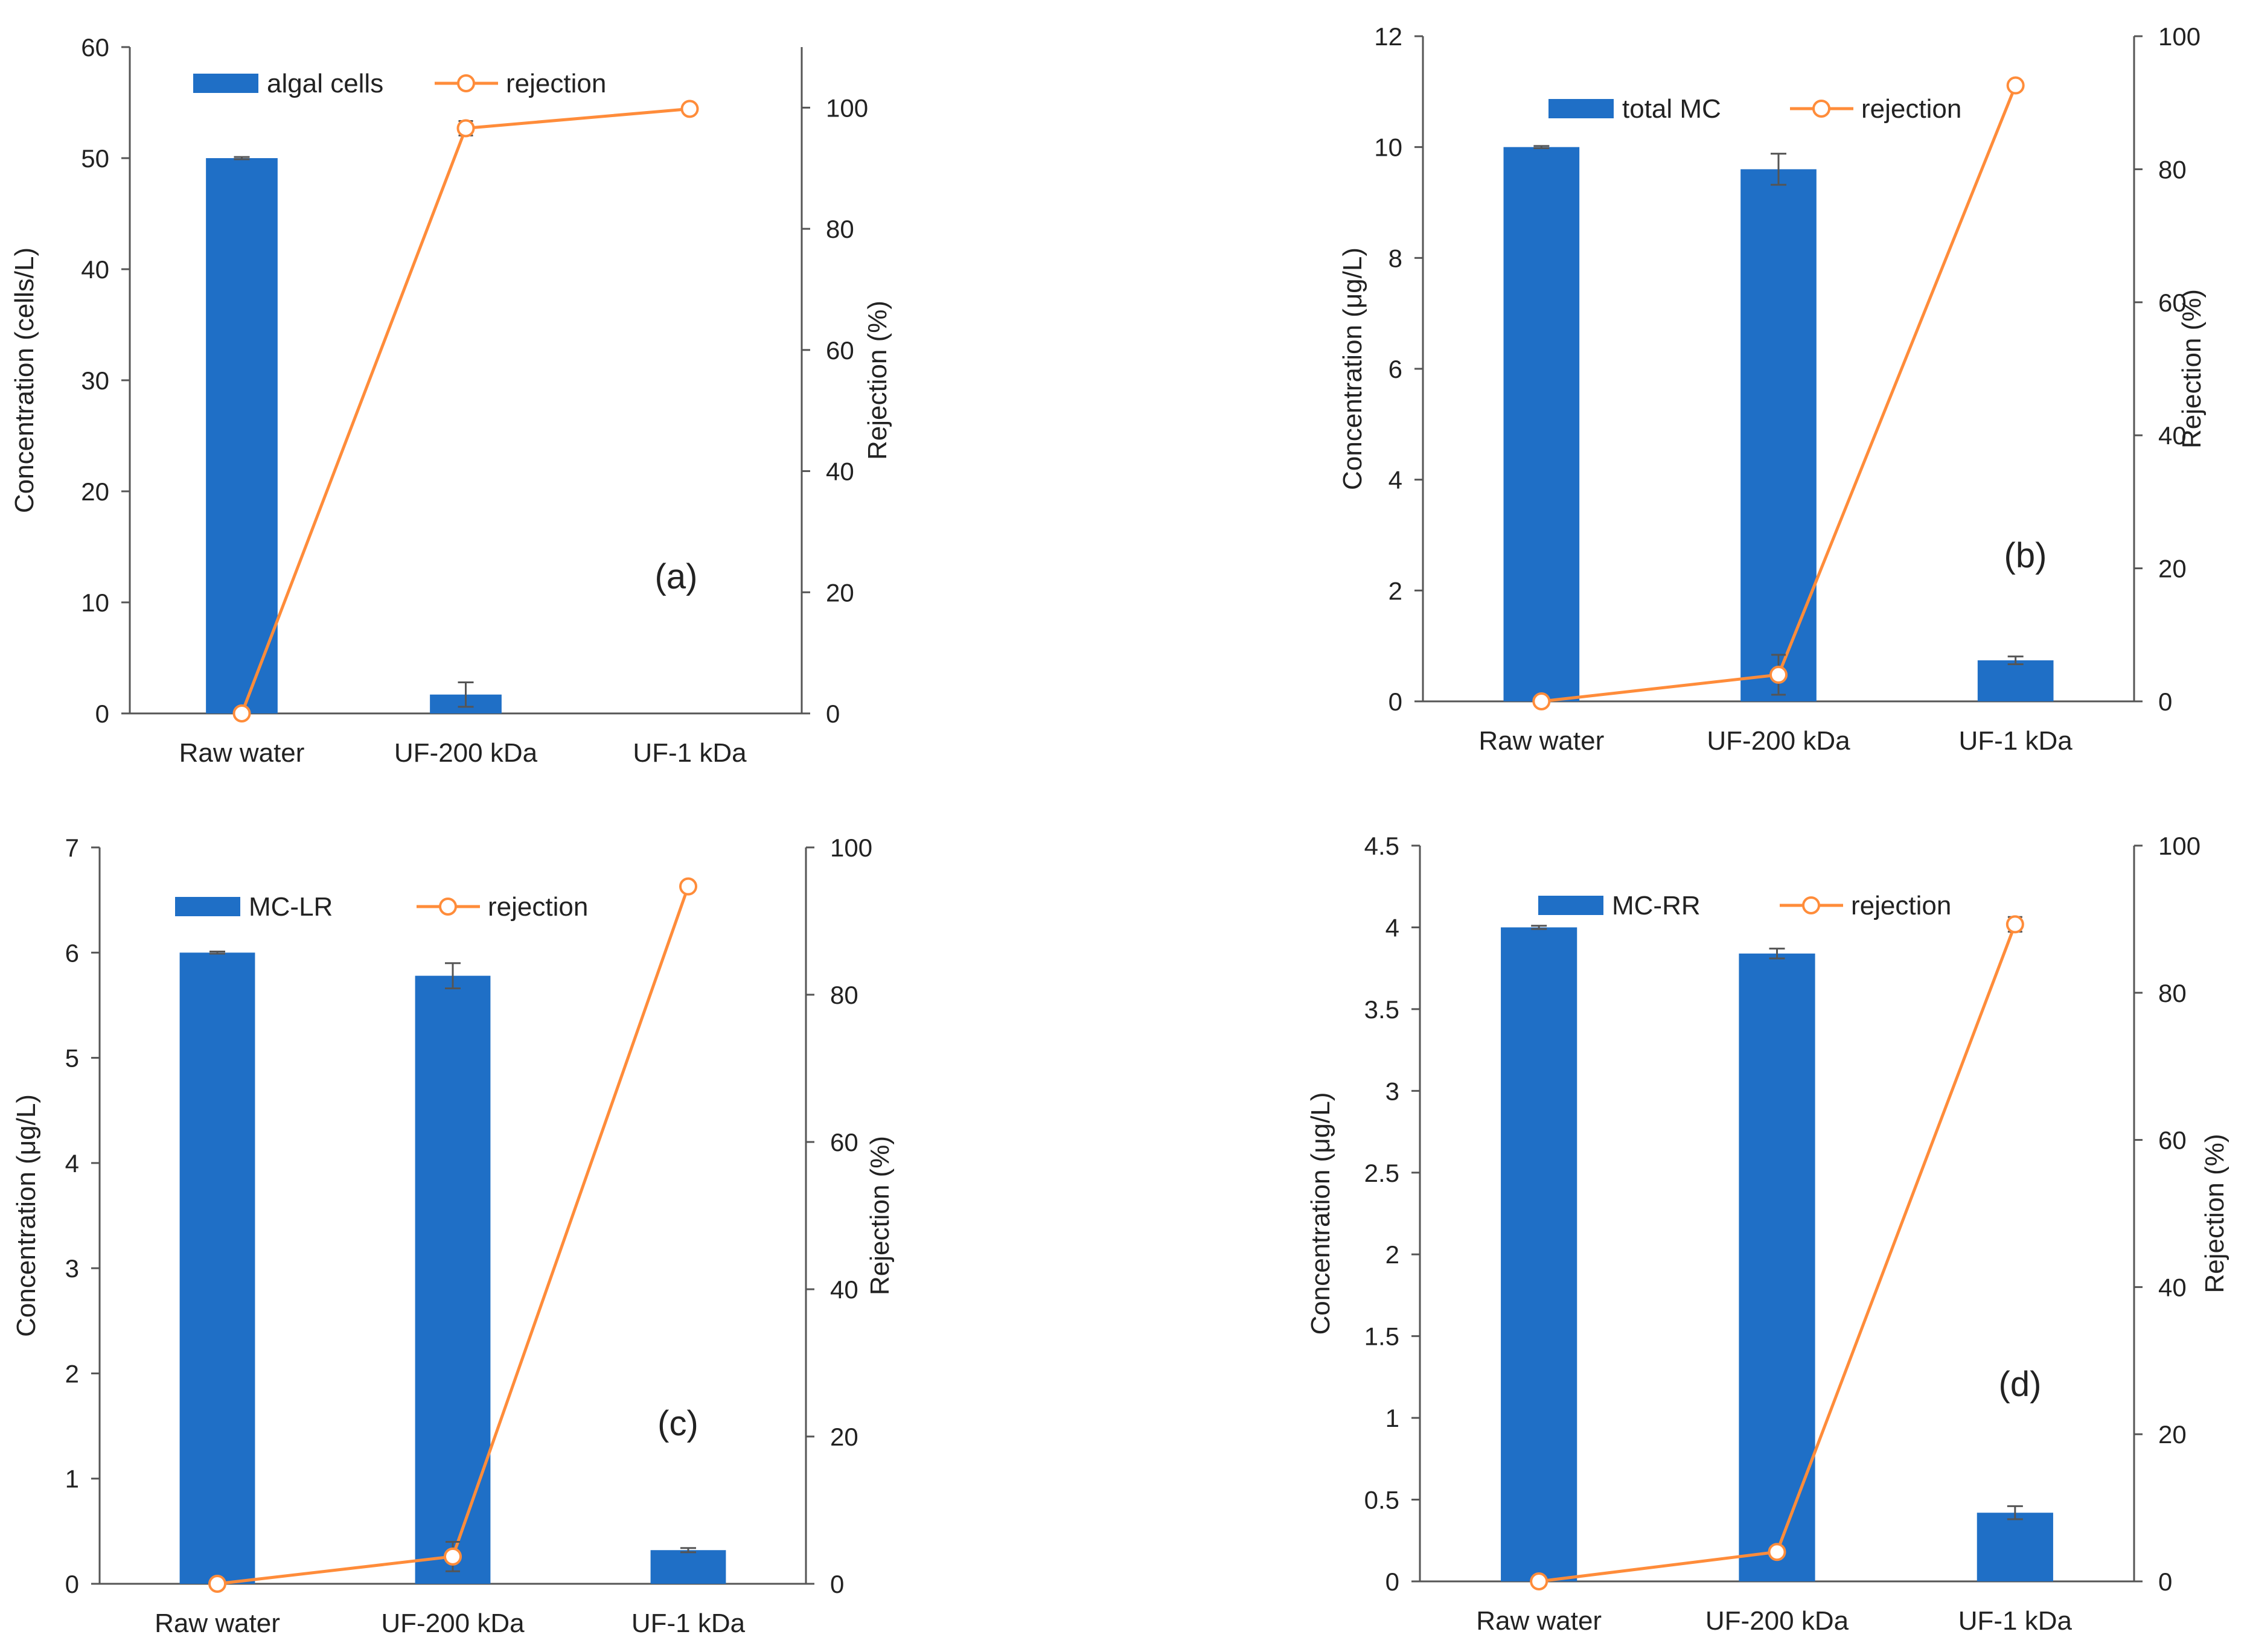 The width and height of the screenshot is (2250, 1652). Describe the element at coordinates (95, 269) in the screenshot. I see `y-tick-label: 40` at that location.